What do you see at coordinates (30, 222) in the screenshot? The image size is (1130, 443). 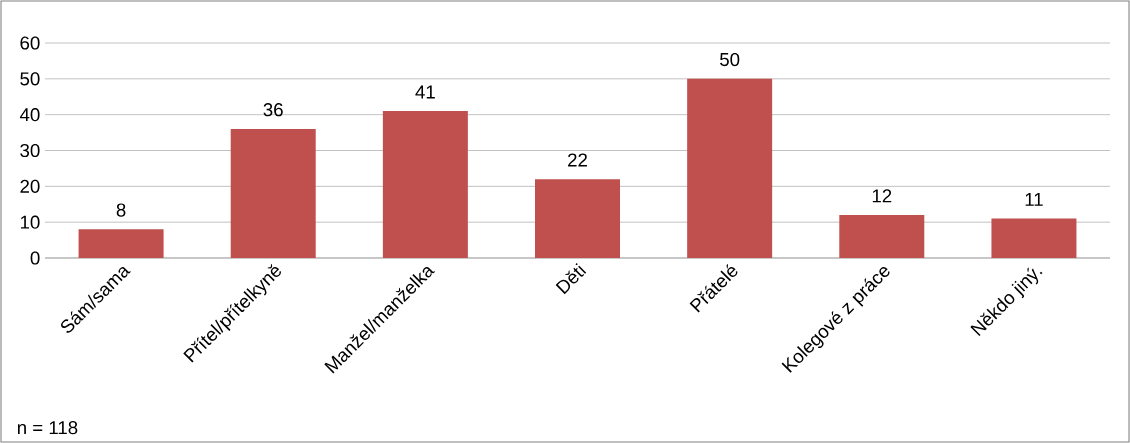 I see `y-tick-label: 10` at bounding box center [30, 222].